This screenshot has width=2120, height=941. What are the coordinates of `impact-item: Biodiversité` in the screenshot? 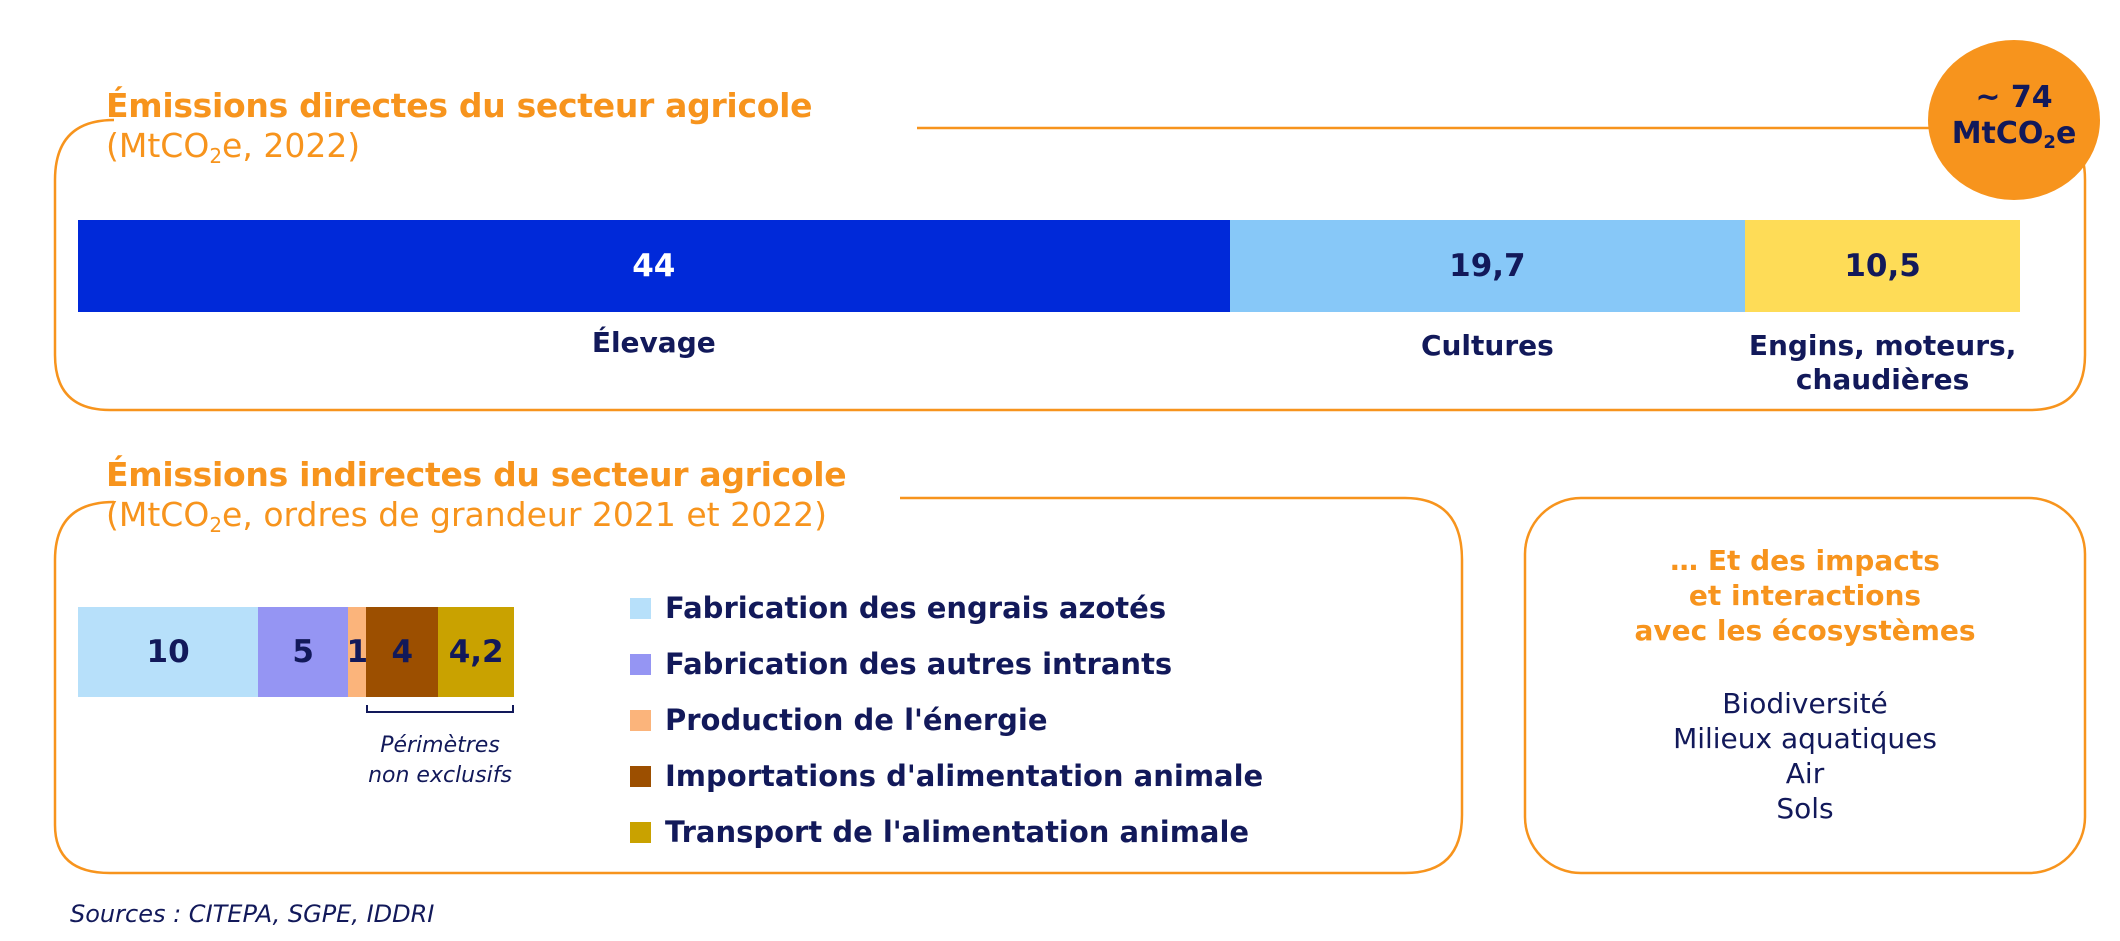 It's located at (1805, 703).